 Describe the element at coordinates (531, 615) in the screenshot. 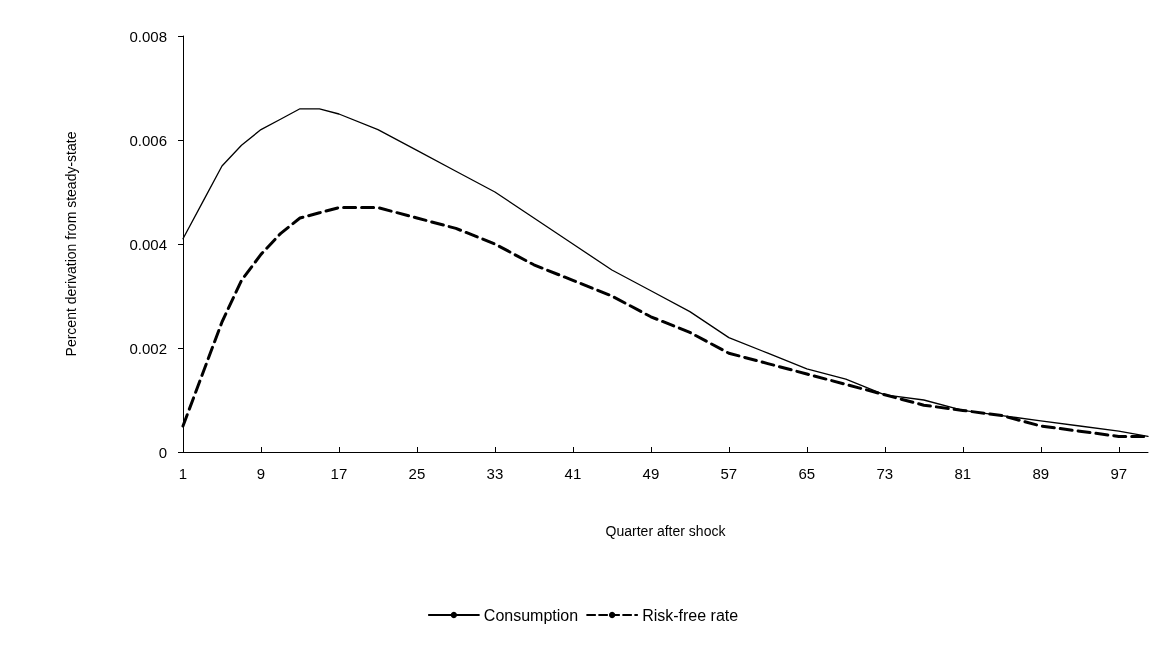

I see `legend-label: Consumption` at that location.